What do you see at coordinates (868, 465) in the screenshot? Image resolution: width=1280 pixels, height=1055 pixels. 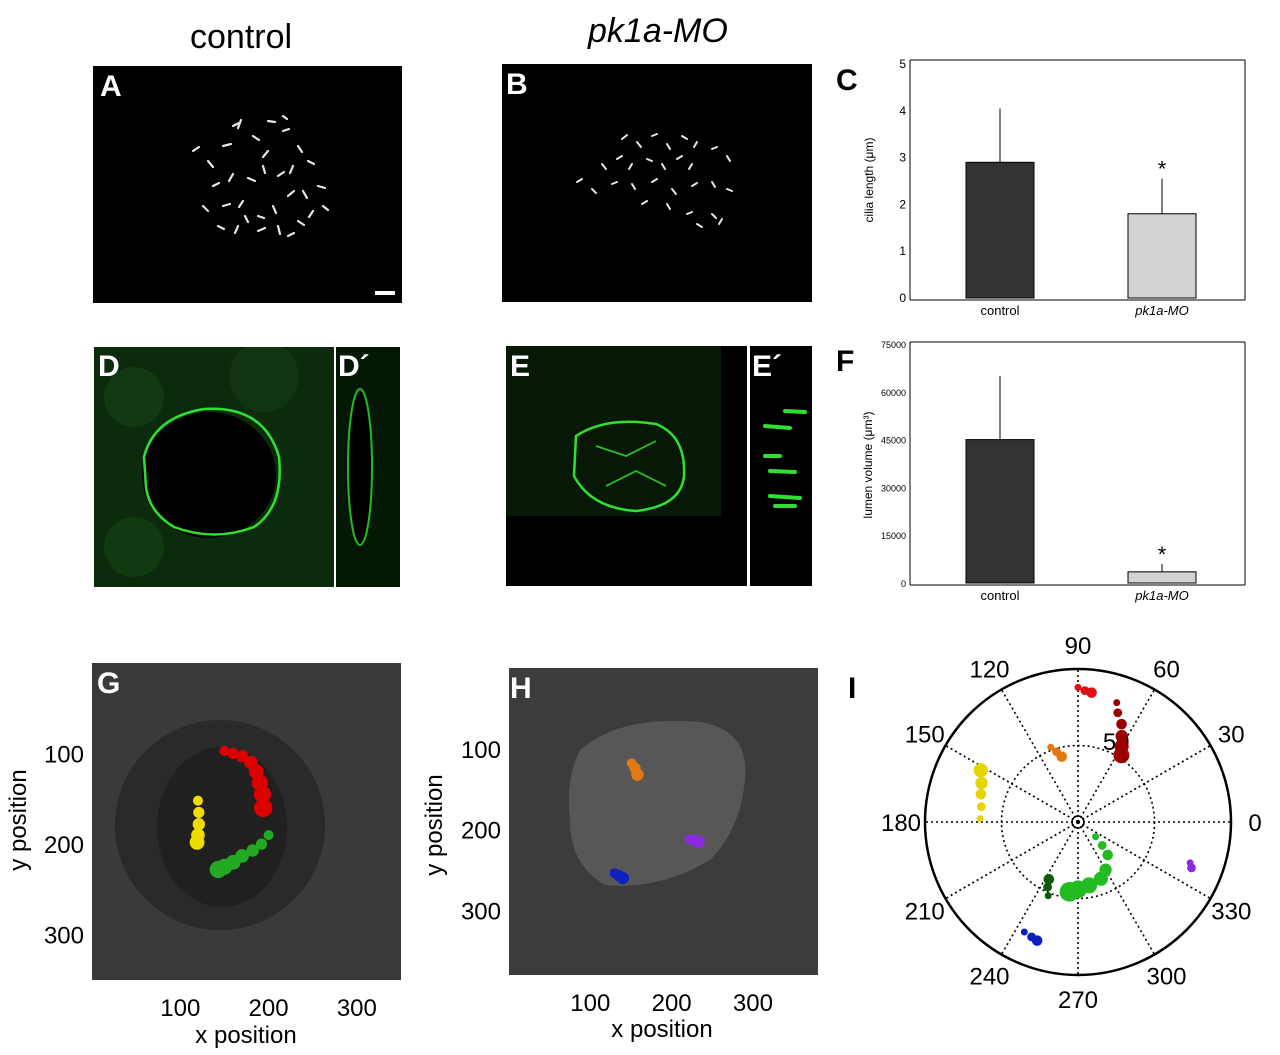 I see `chart-f-ylabel: lumen volume (μm³)` at bounding box center [868, 465].